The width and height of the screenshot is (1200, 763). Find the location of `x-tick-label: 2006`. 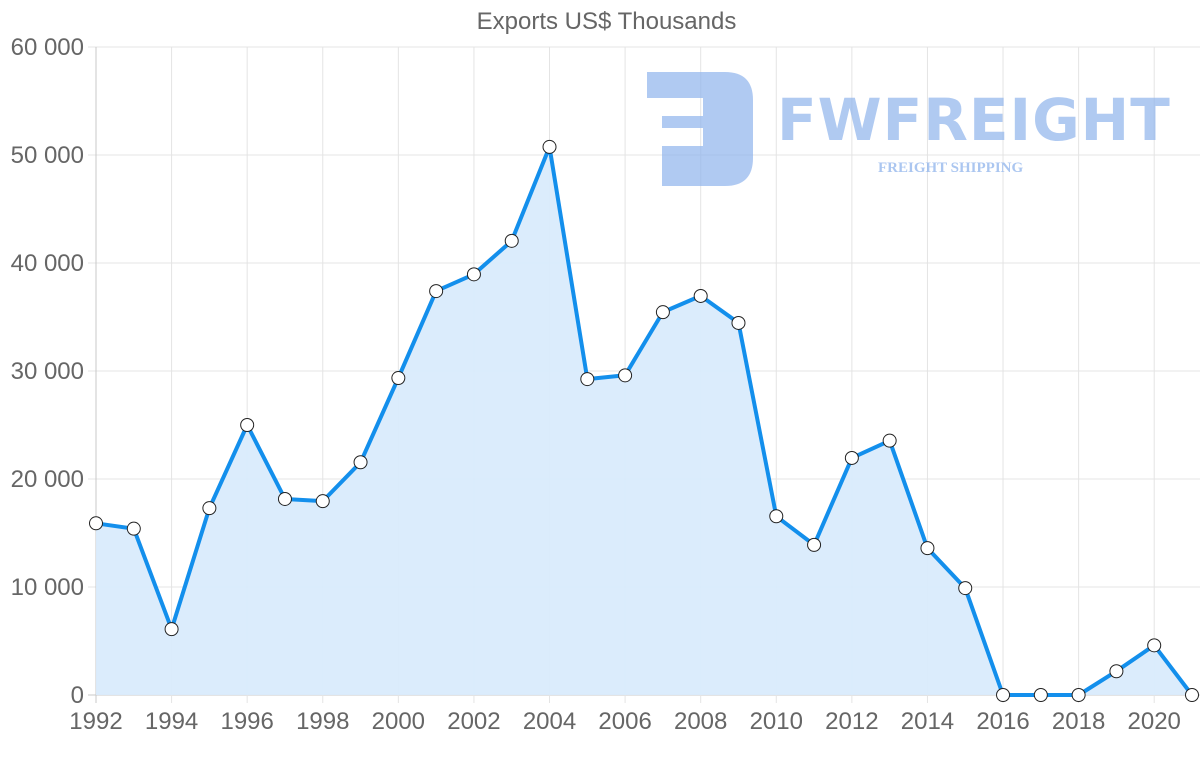

x-tick-label: 2006 is located at coordinates (624, 721).